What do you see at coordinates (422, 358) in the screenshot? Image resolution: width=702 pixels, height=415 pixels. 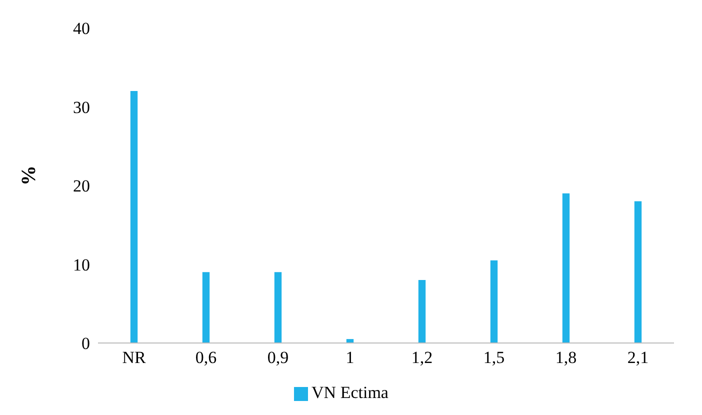 I see `x-tick-label: 1,2` at bounding box center [422, 358].